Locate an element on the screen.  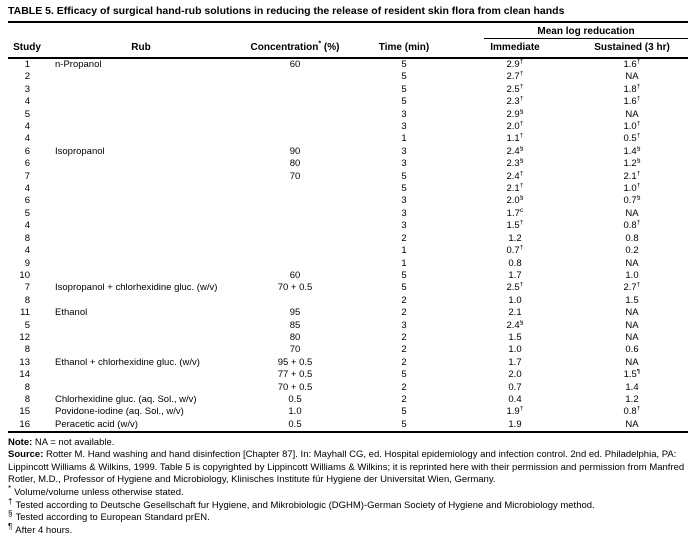
cell-immediate: 1.0 is located at coordinates (515, 350).